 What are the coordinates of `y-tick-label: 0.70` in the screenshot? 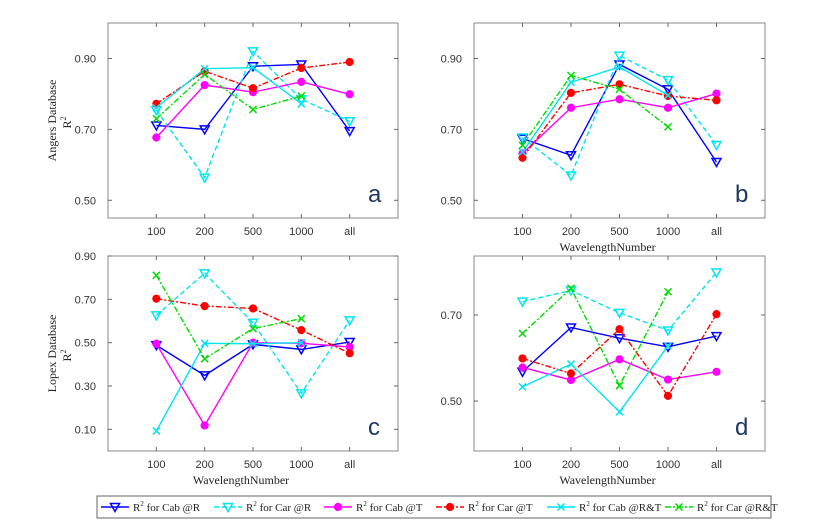 It's located at (451, 130).